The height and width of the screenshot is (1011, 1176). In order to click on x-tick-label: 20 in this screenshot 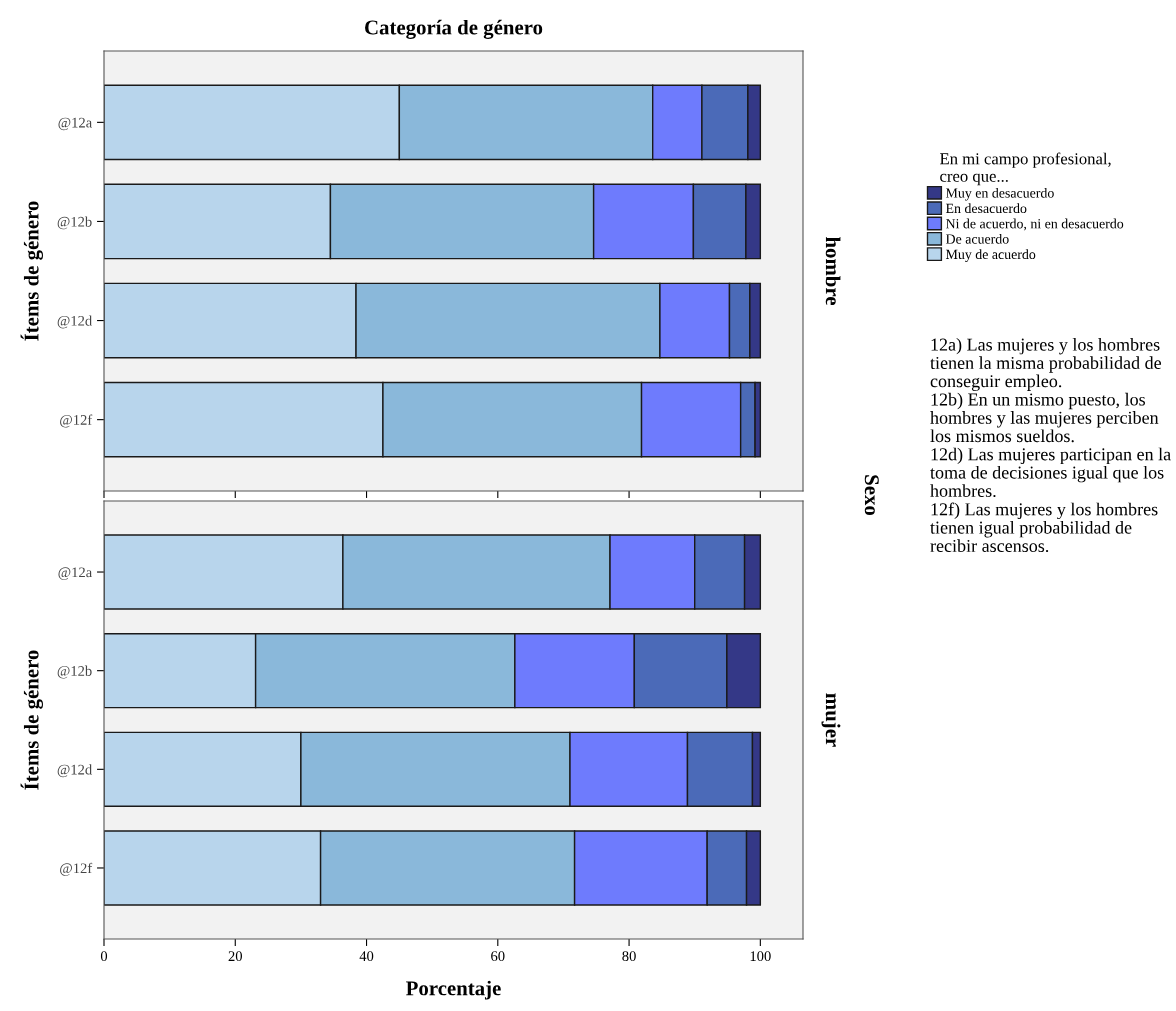, I will do `click(235, 956)`.